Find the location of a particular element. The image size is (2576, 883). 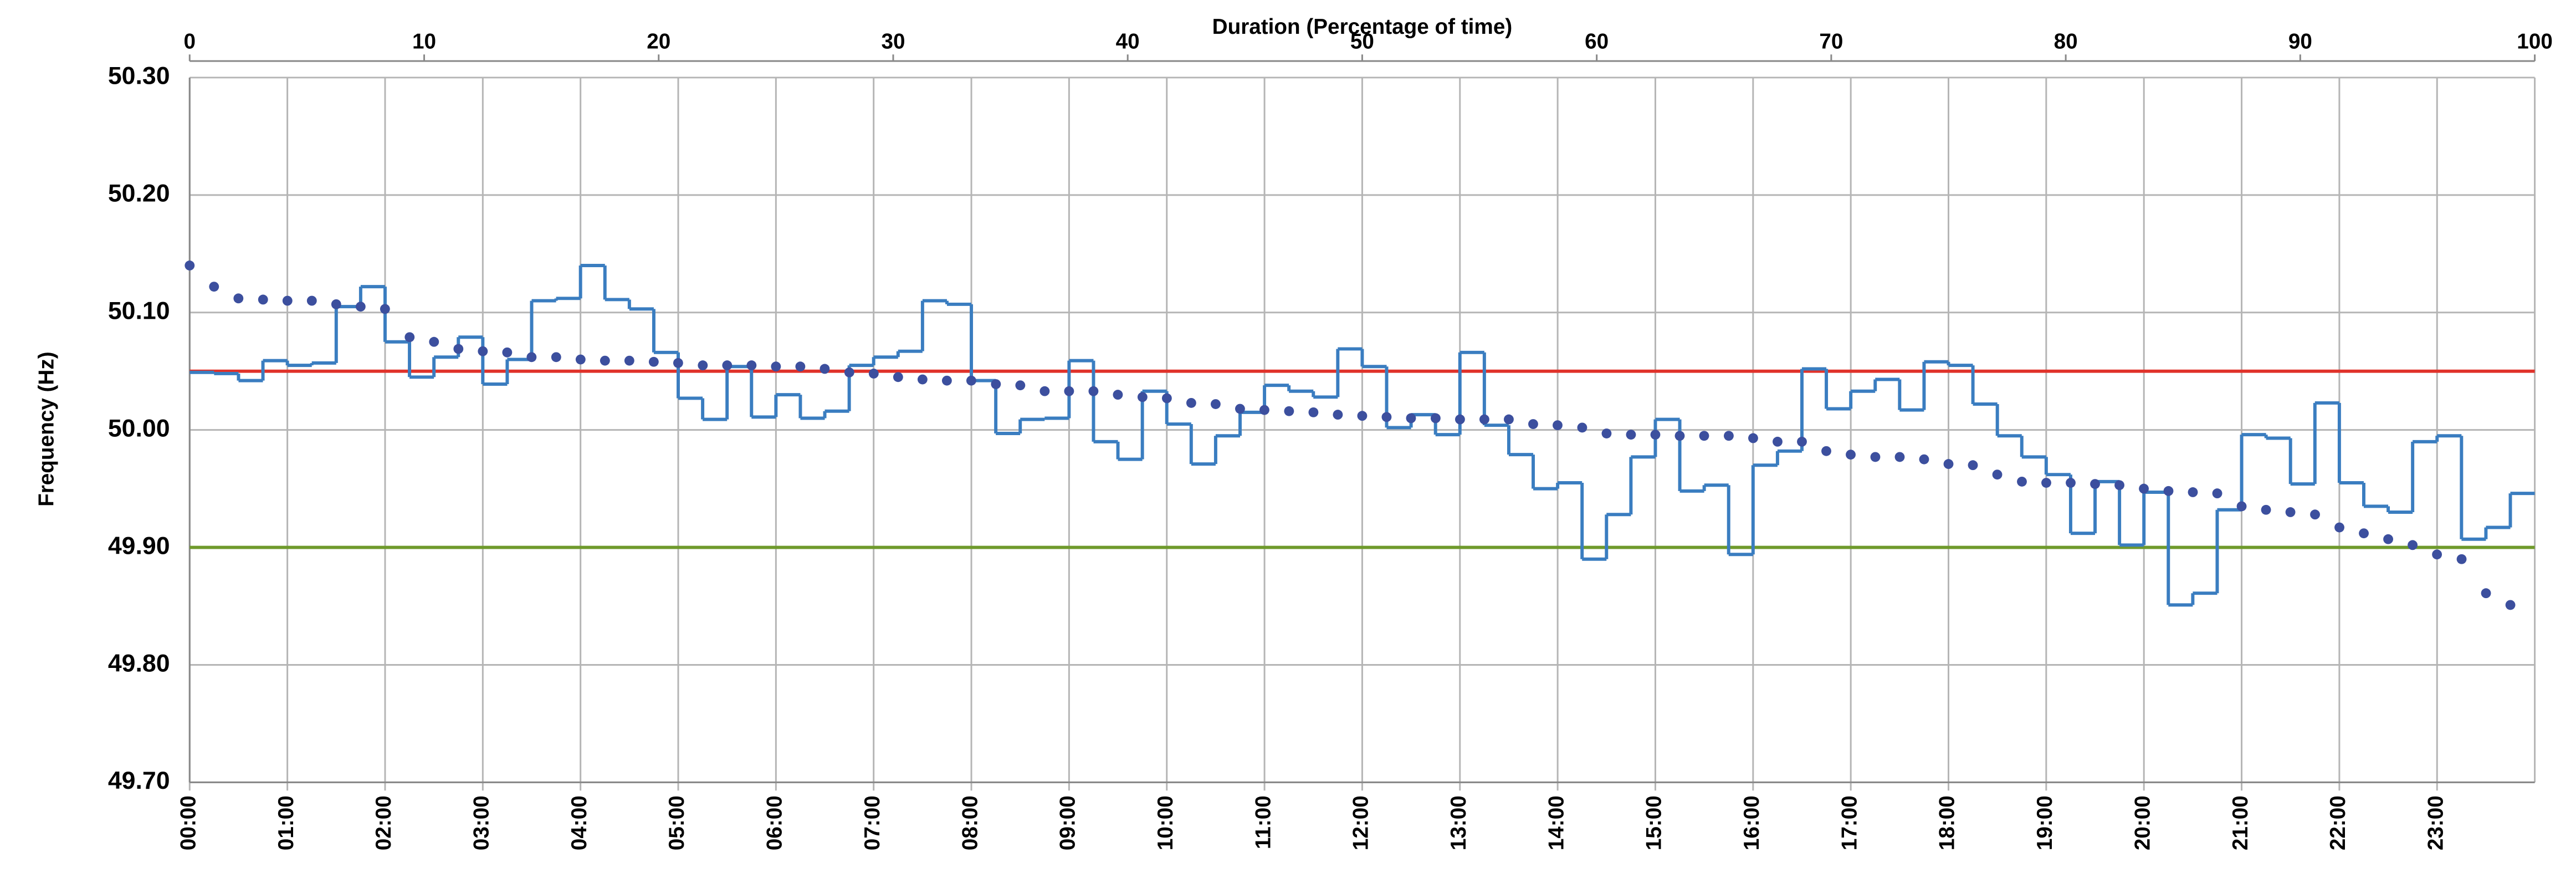

x-tick-label: 06:00 is located at coordinates (775, 822).